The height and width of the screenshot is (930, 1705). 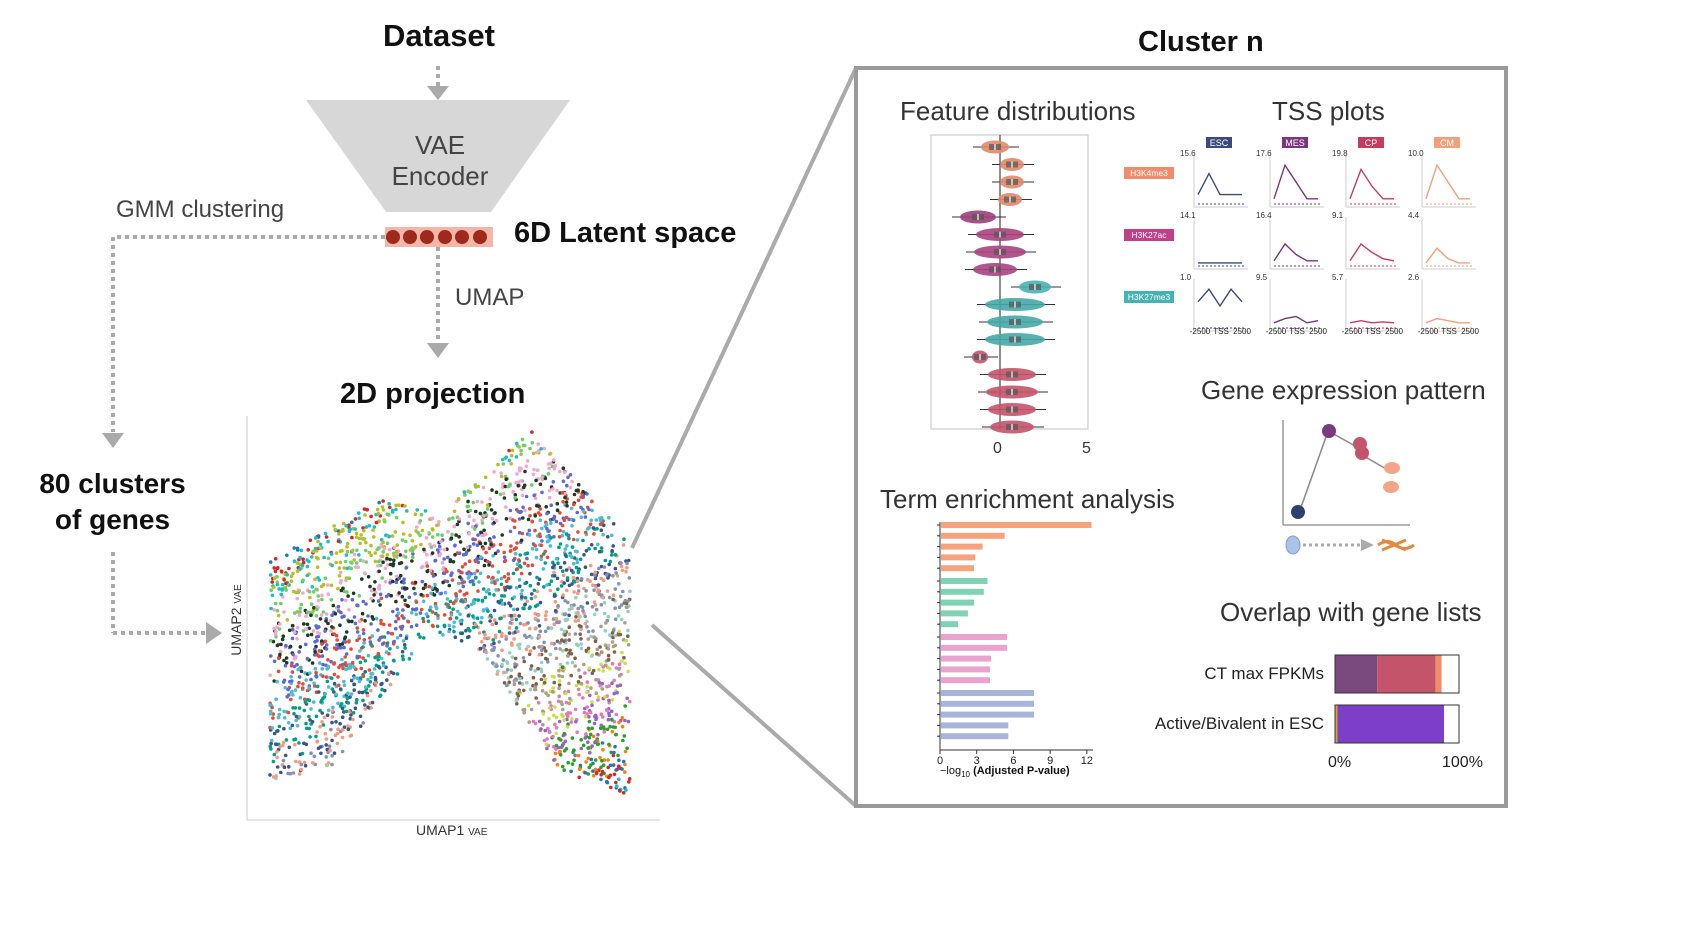 What do you see at coordinates (965, 680) in the screenshot?
I see `term-bar` at bounding box center [965, 680].